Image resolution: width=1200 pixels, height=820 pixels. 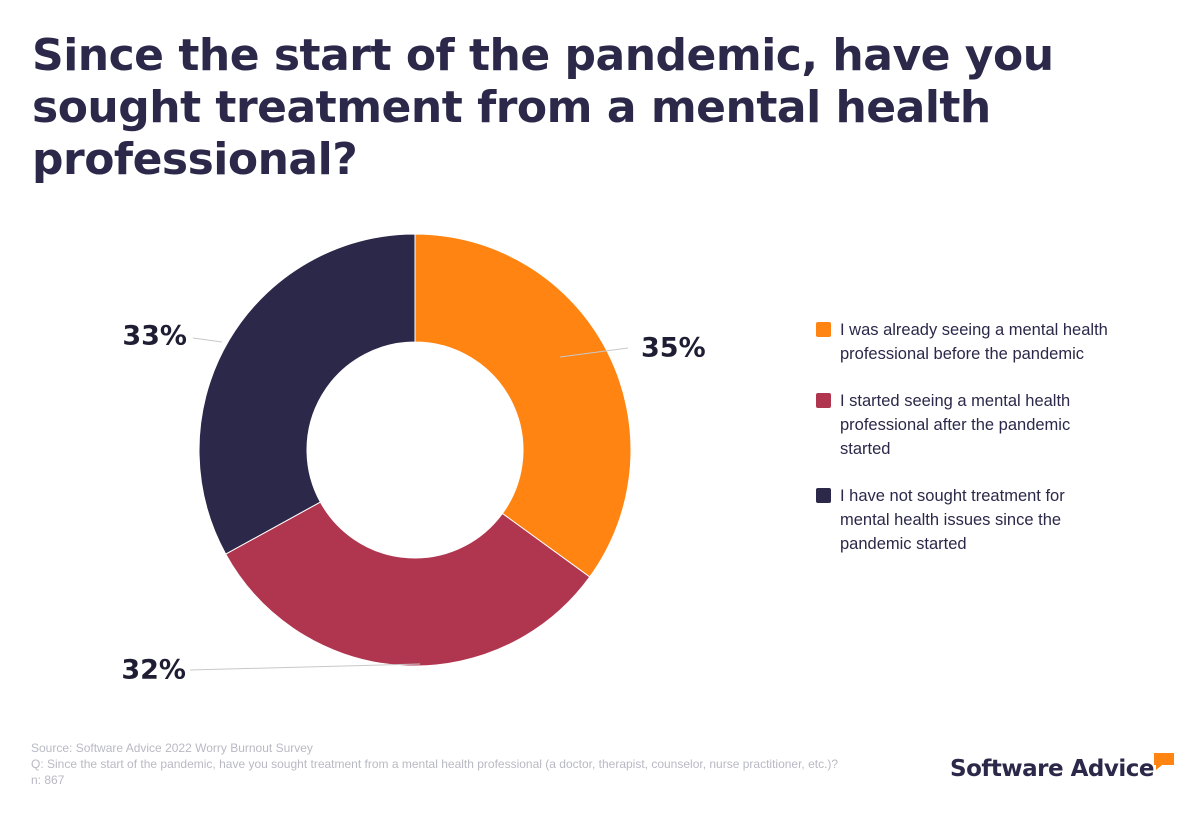 I want to click on legend-swatch-red, so click(x=823, y=400).